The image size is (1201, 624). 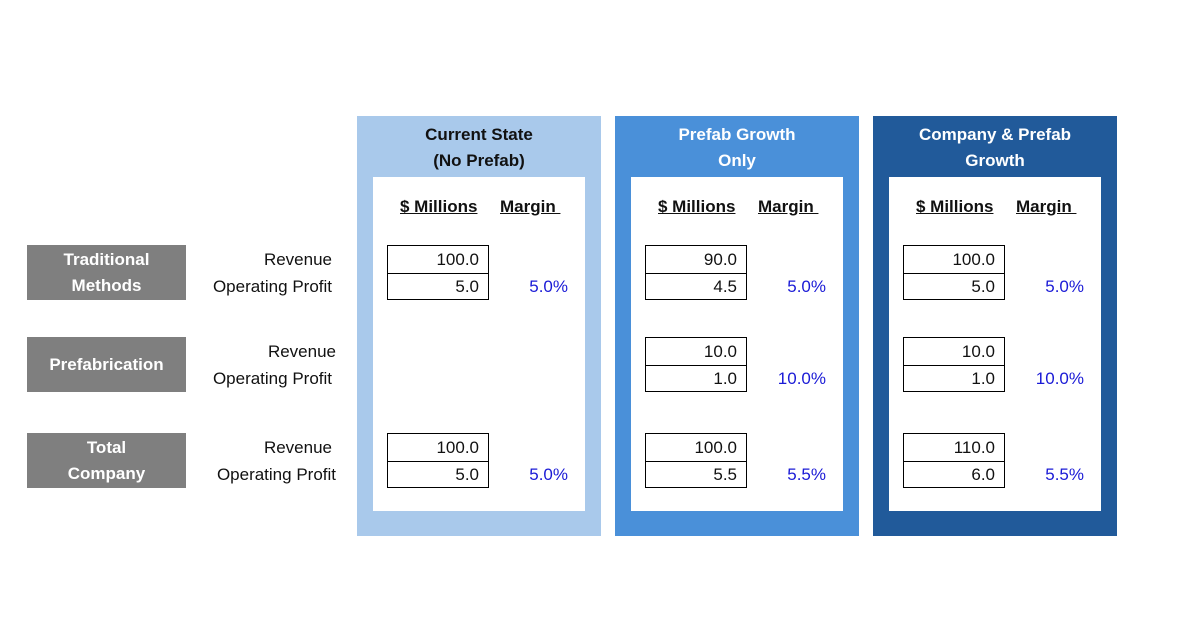 I want to click on revenue-value: 110.0, so click(x=974, y=447).